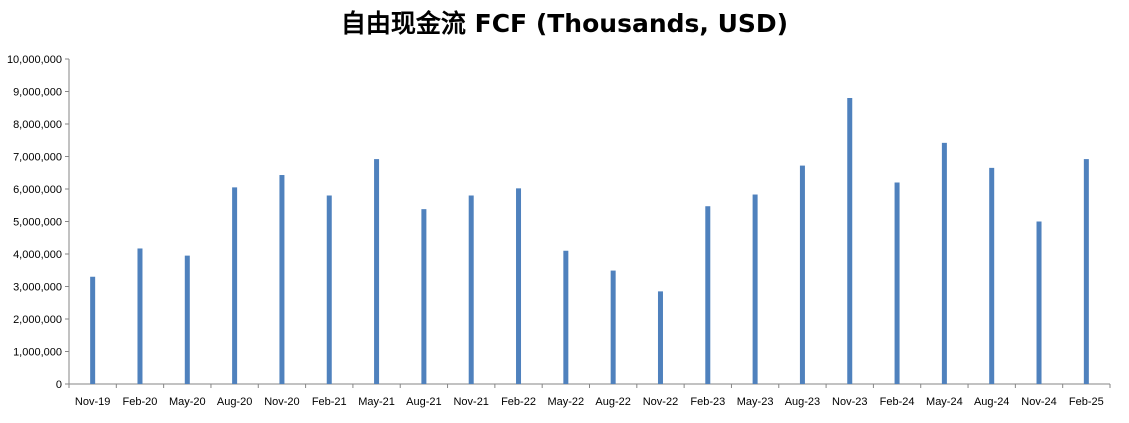 This screenshot has width=1129, height=423. I want to click on x-tick-label: Feb-20, so click(140, 402).